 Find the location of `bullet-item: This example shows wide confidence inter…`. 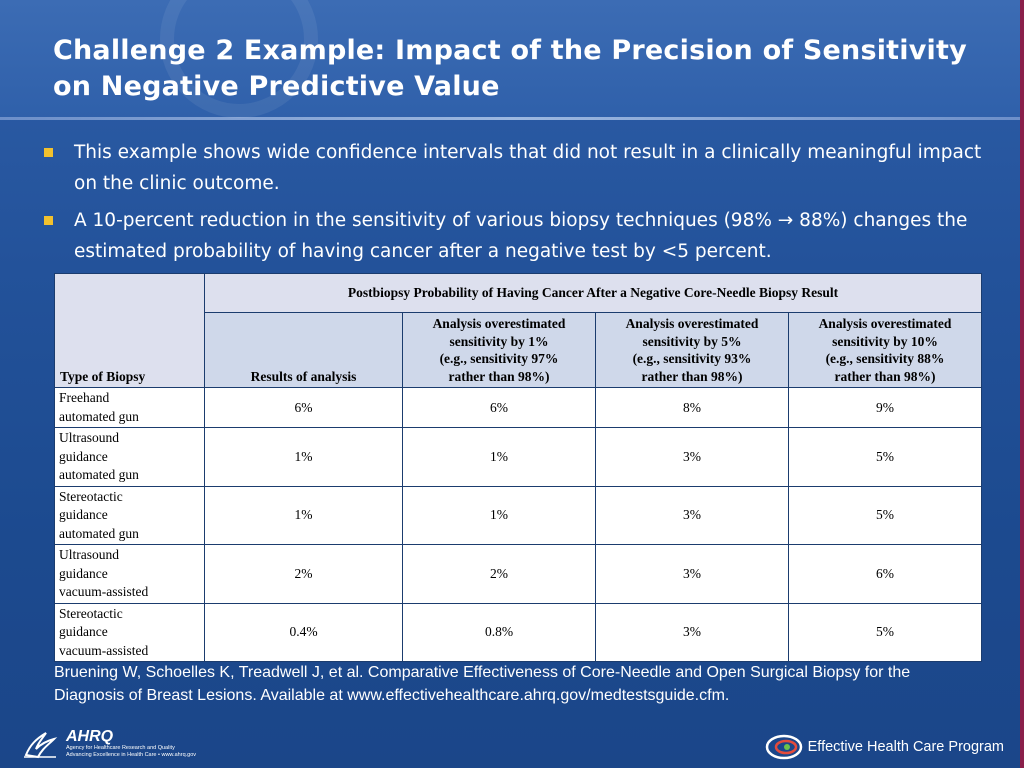

bullet-item: This example shows wide confidence inter… is located at coordinates (524, 168).